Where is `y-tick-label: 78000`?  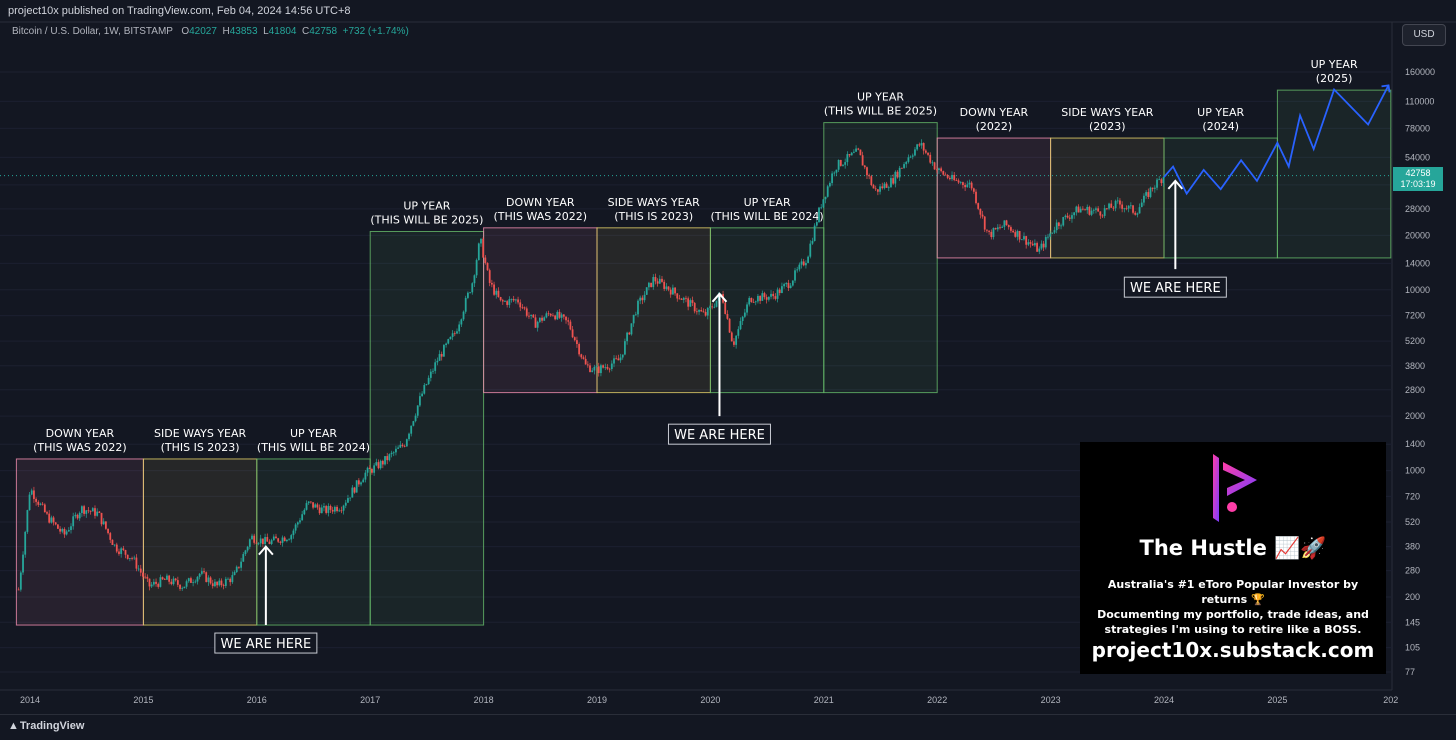
y-tick-label: 78000 is located at coordinates (1417, 128).